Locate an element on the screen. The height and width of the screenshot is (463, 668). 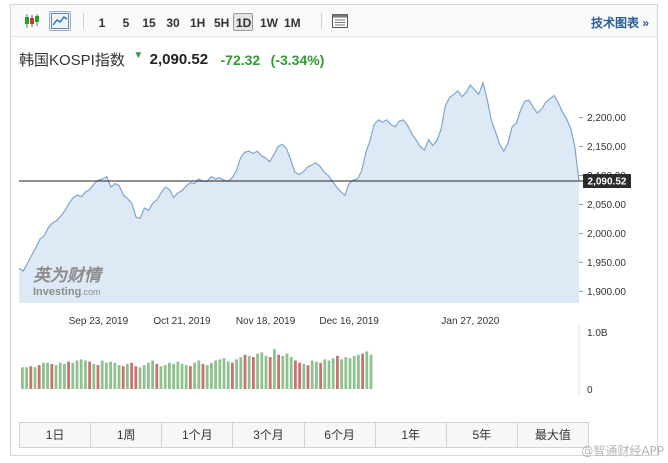
interval-button-5h: 5H is located at coordinates (222, 23).